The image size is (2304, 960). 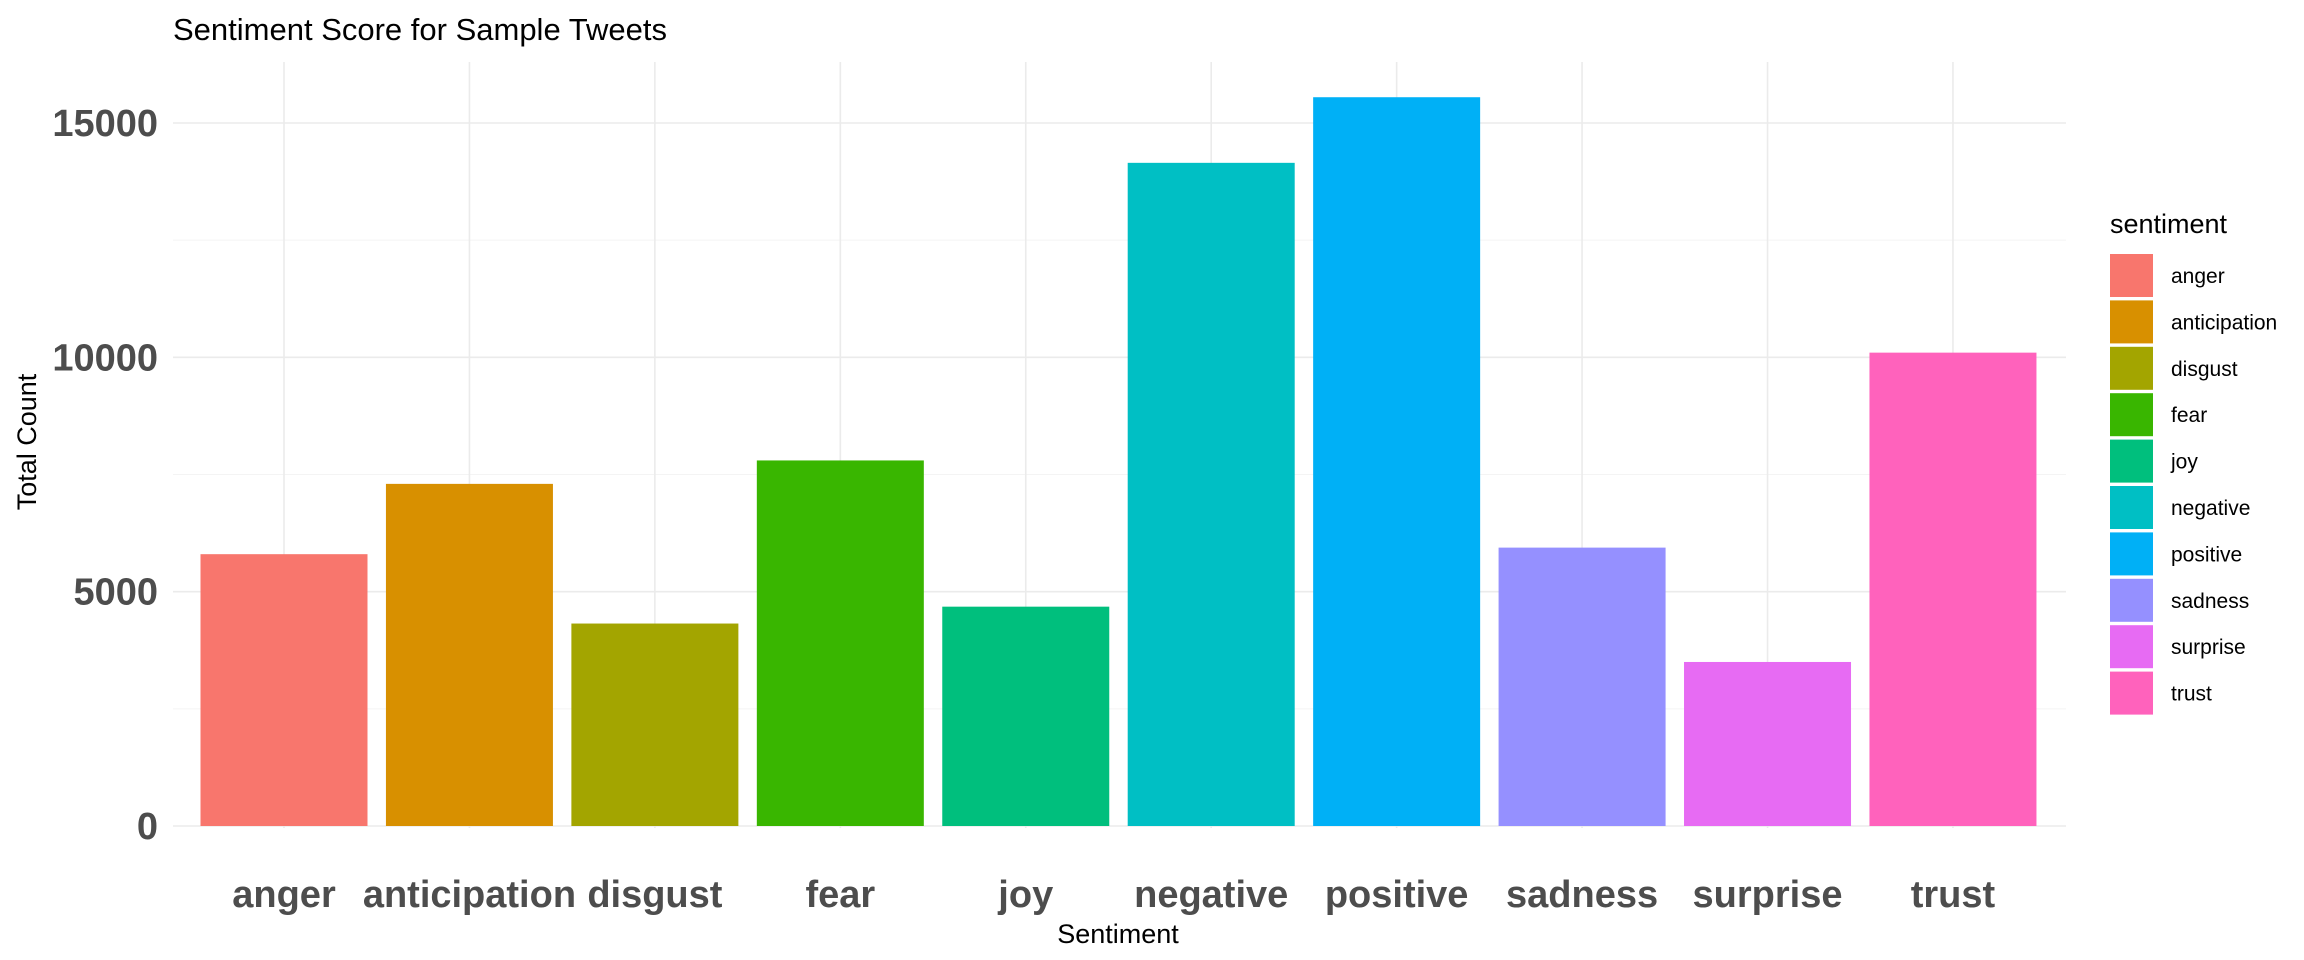 I want to click on y-axis-title: Total Count, so click(x=27, y=441).